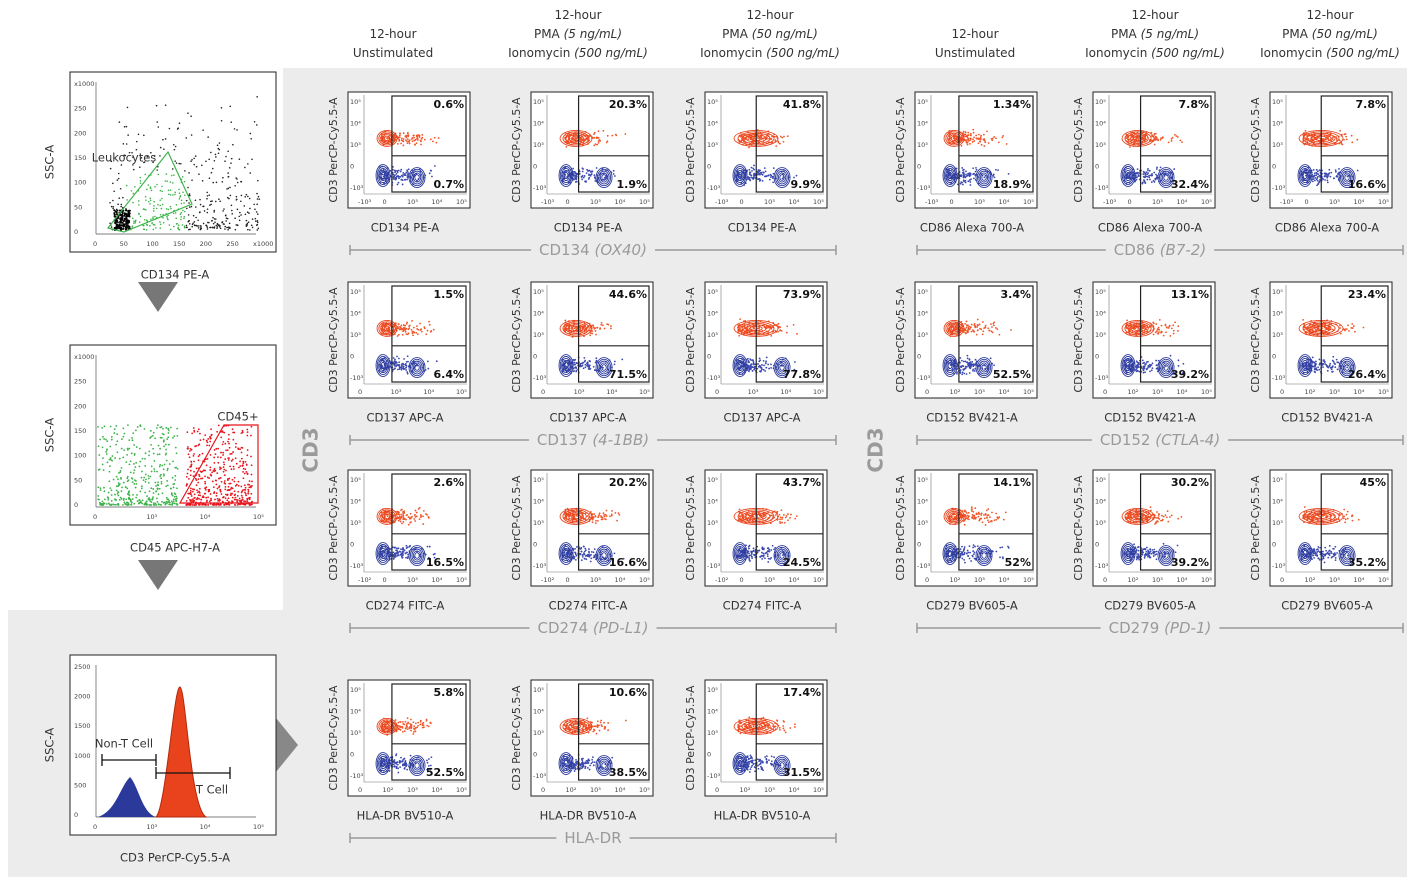 The image size is (1407, 877). What do you see at coordinates (1345, 34) in the screenshot?
I see `header-italic: (50 ng/mL)` at bounding box center [1345, 34].